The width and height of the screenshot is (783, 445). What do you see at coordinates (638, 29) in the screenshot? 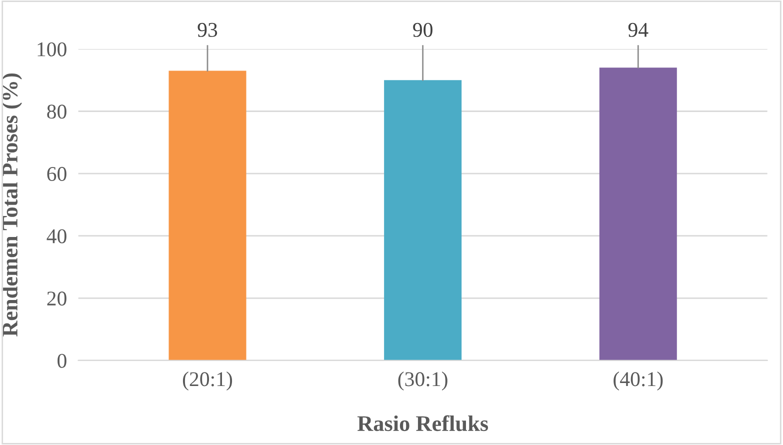
I see `data-label: 94` at bounding box center [638, 29].